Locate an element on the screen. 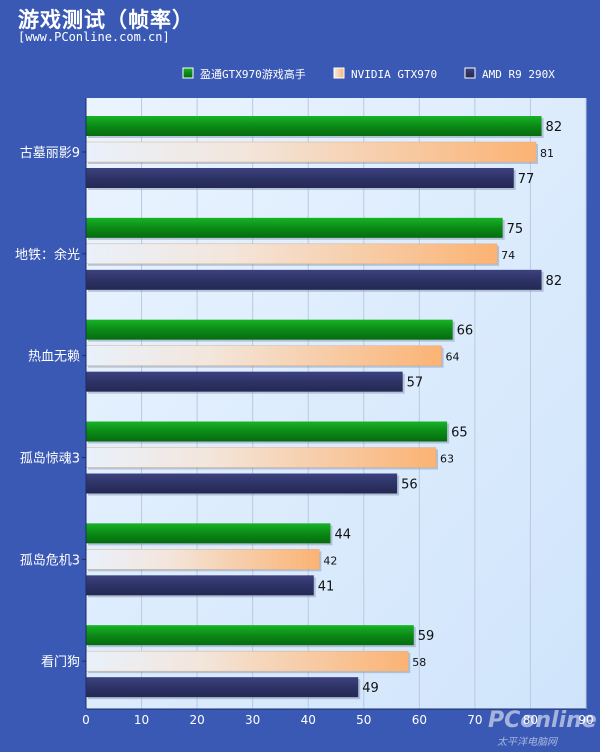 The height and width of the screenshot is (752, 600). pconline-watermark: PConline 太平洋电脑网 is located at coordinates (542, 728).